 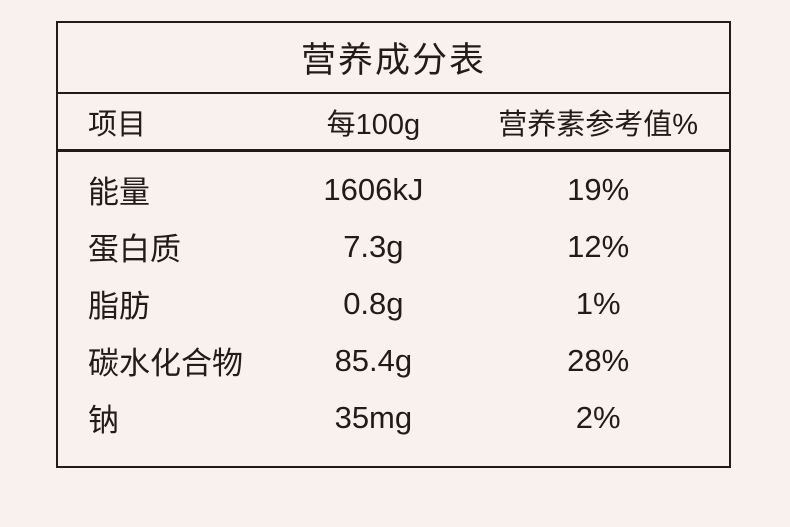 I want to click on header-per-100g-label: 每100g, so click(x=373, y=124).